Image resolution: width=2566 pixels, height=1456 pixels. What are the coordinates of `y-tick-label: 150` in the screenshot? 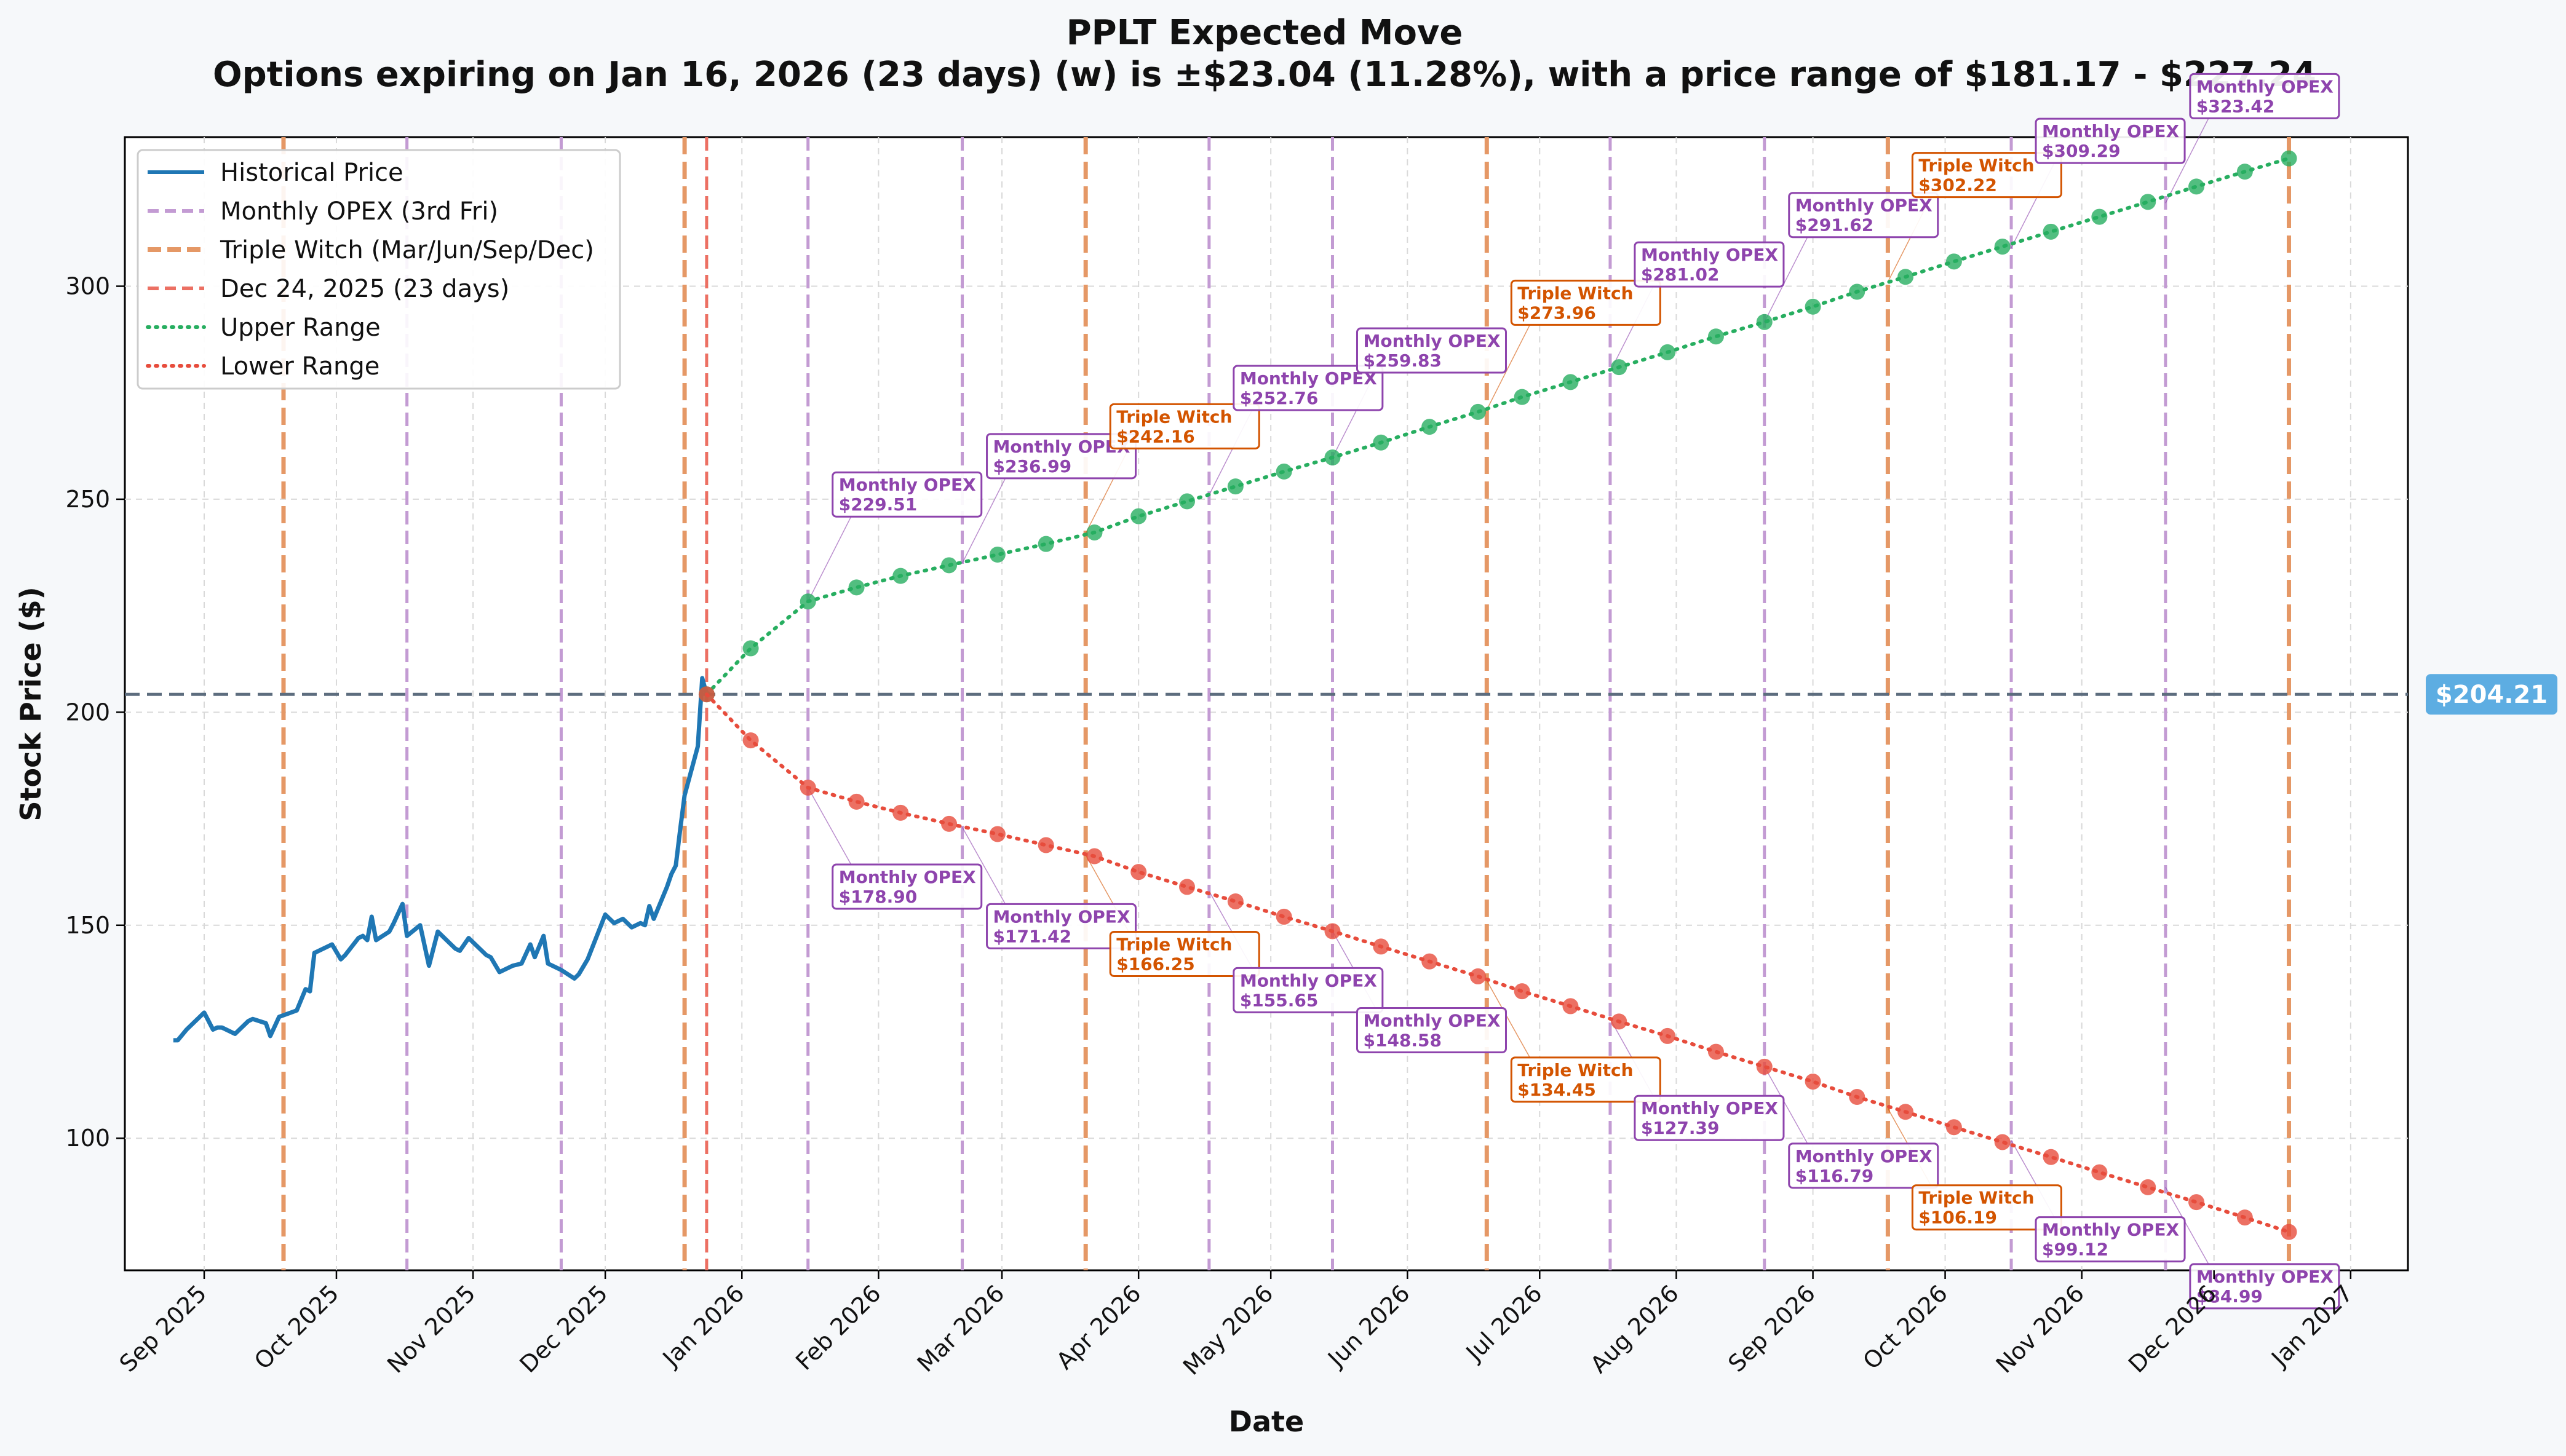 It's located at (87, 925).